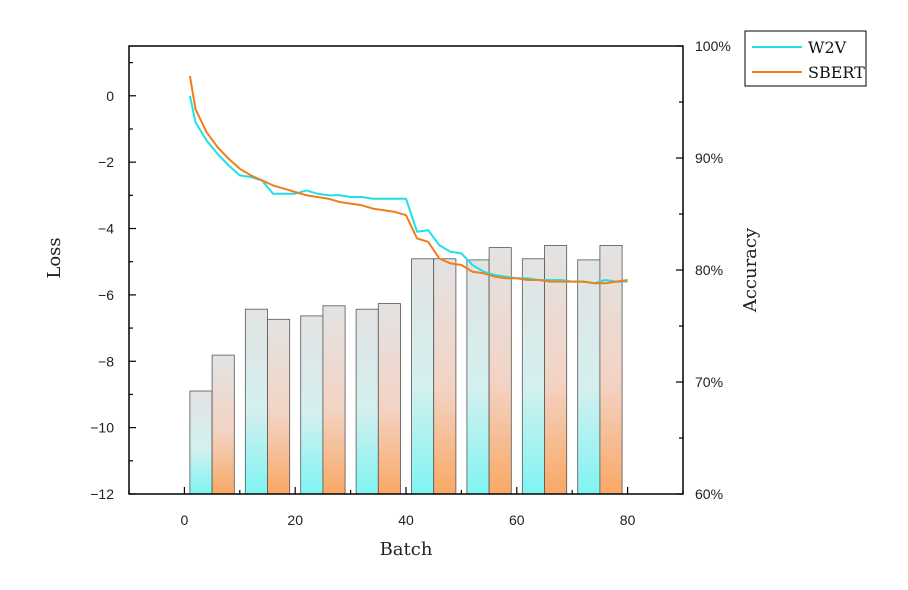 This screenshot has height=590, width=908. What do you see at coordinates (827, 47) in the screenshot?
I see `legend-label-w2v: W2V` at bounding box center [827, 47].